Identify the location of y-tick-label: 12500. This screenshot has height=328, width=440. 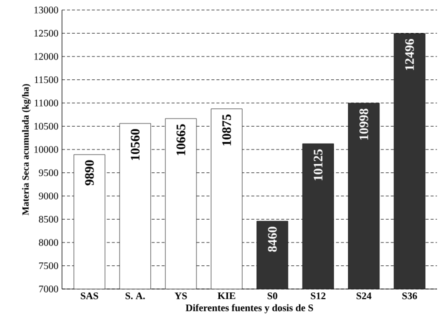
(46, 33).